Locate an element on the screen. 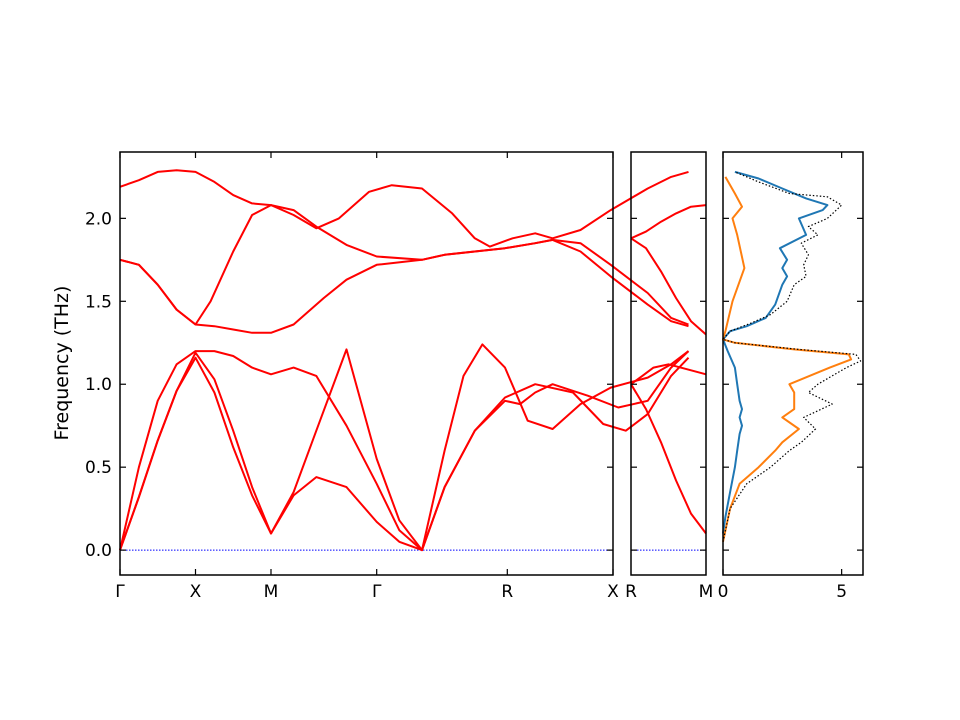 Image resolution: width=960 pixels, height=720 pixels. y-tick-label: 1.5 is located at coordinates (98, 302).